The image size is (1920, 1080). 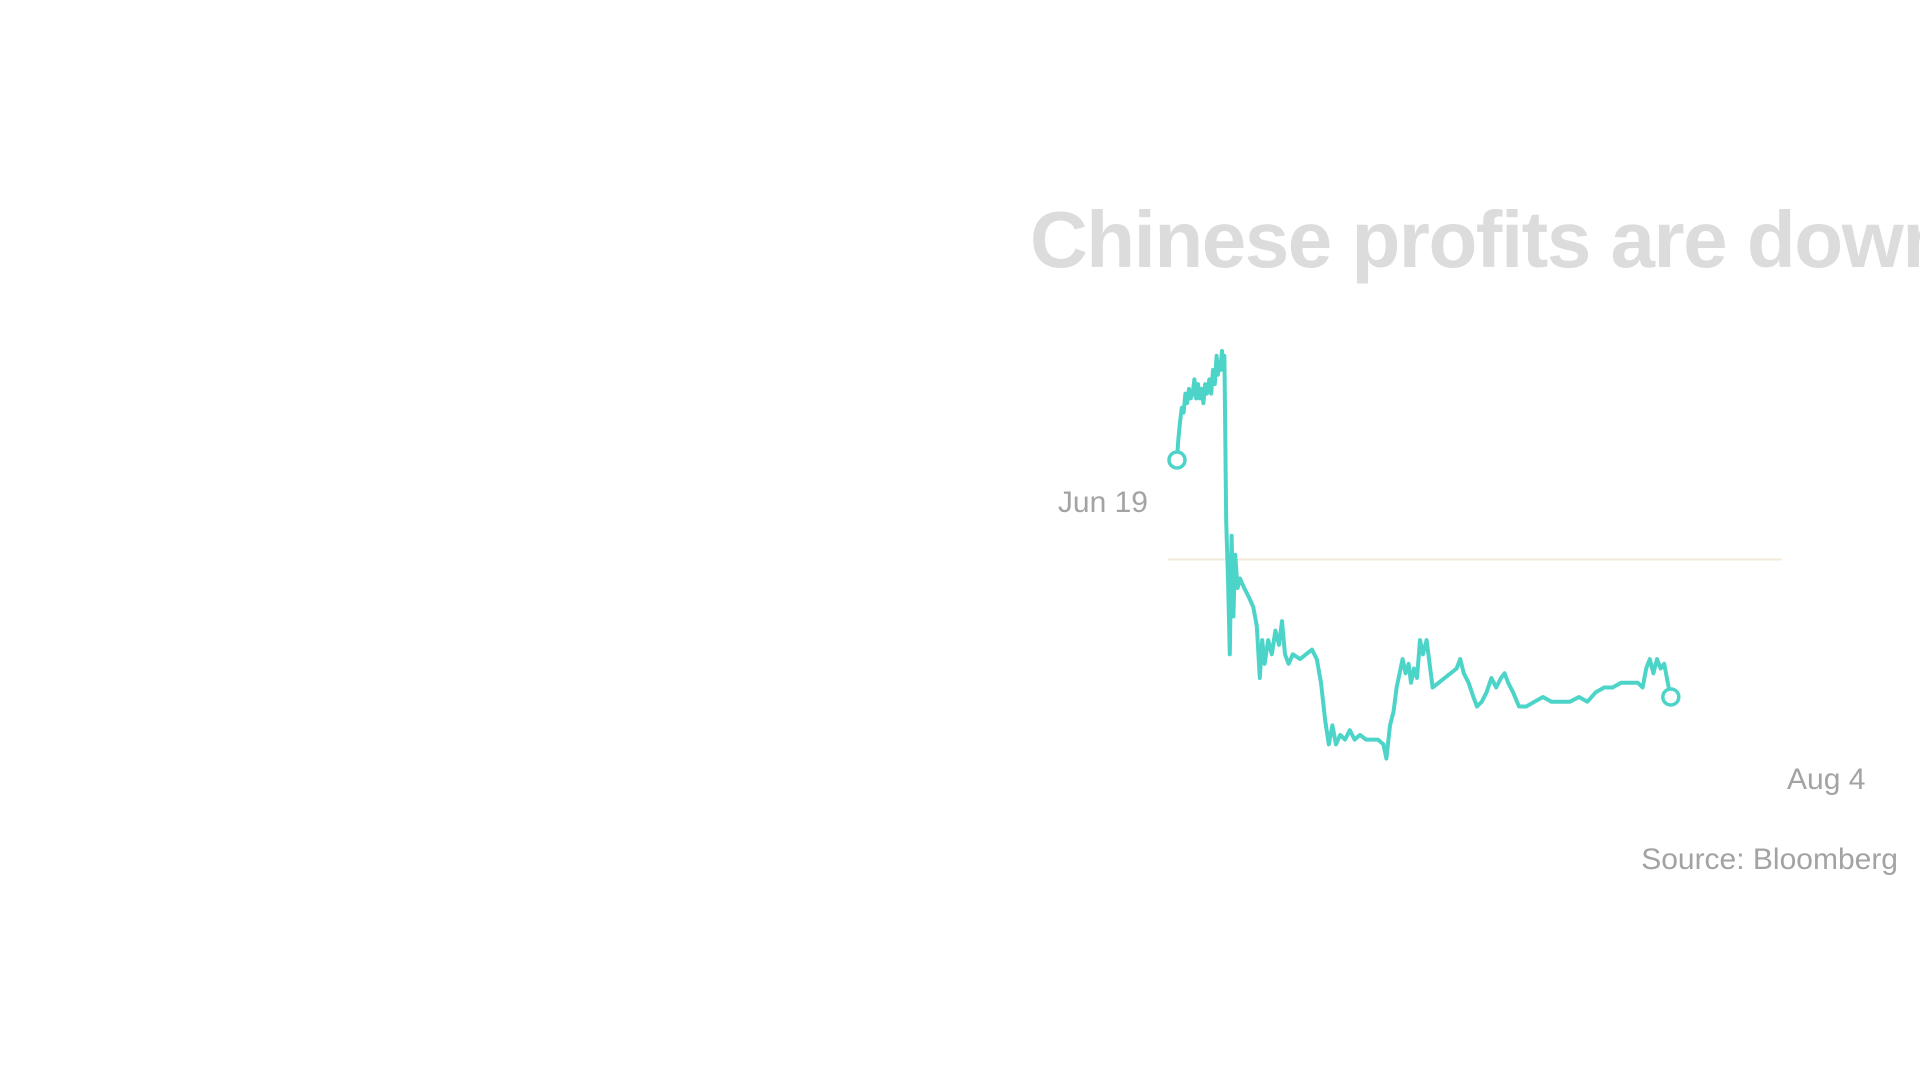 I want to click on start-date-label: Jun 19, so click(x=1102, y=502).